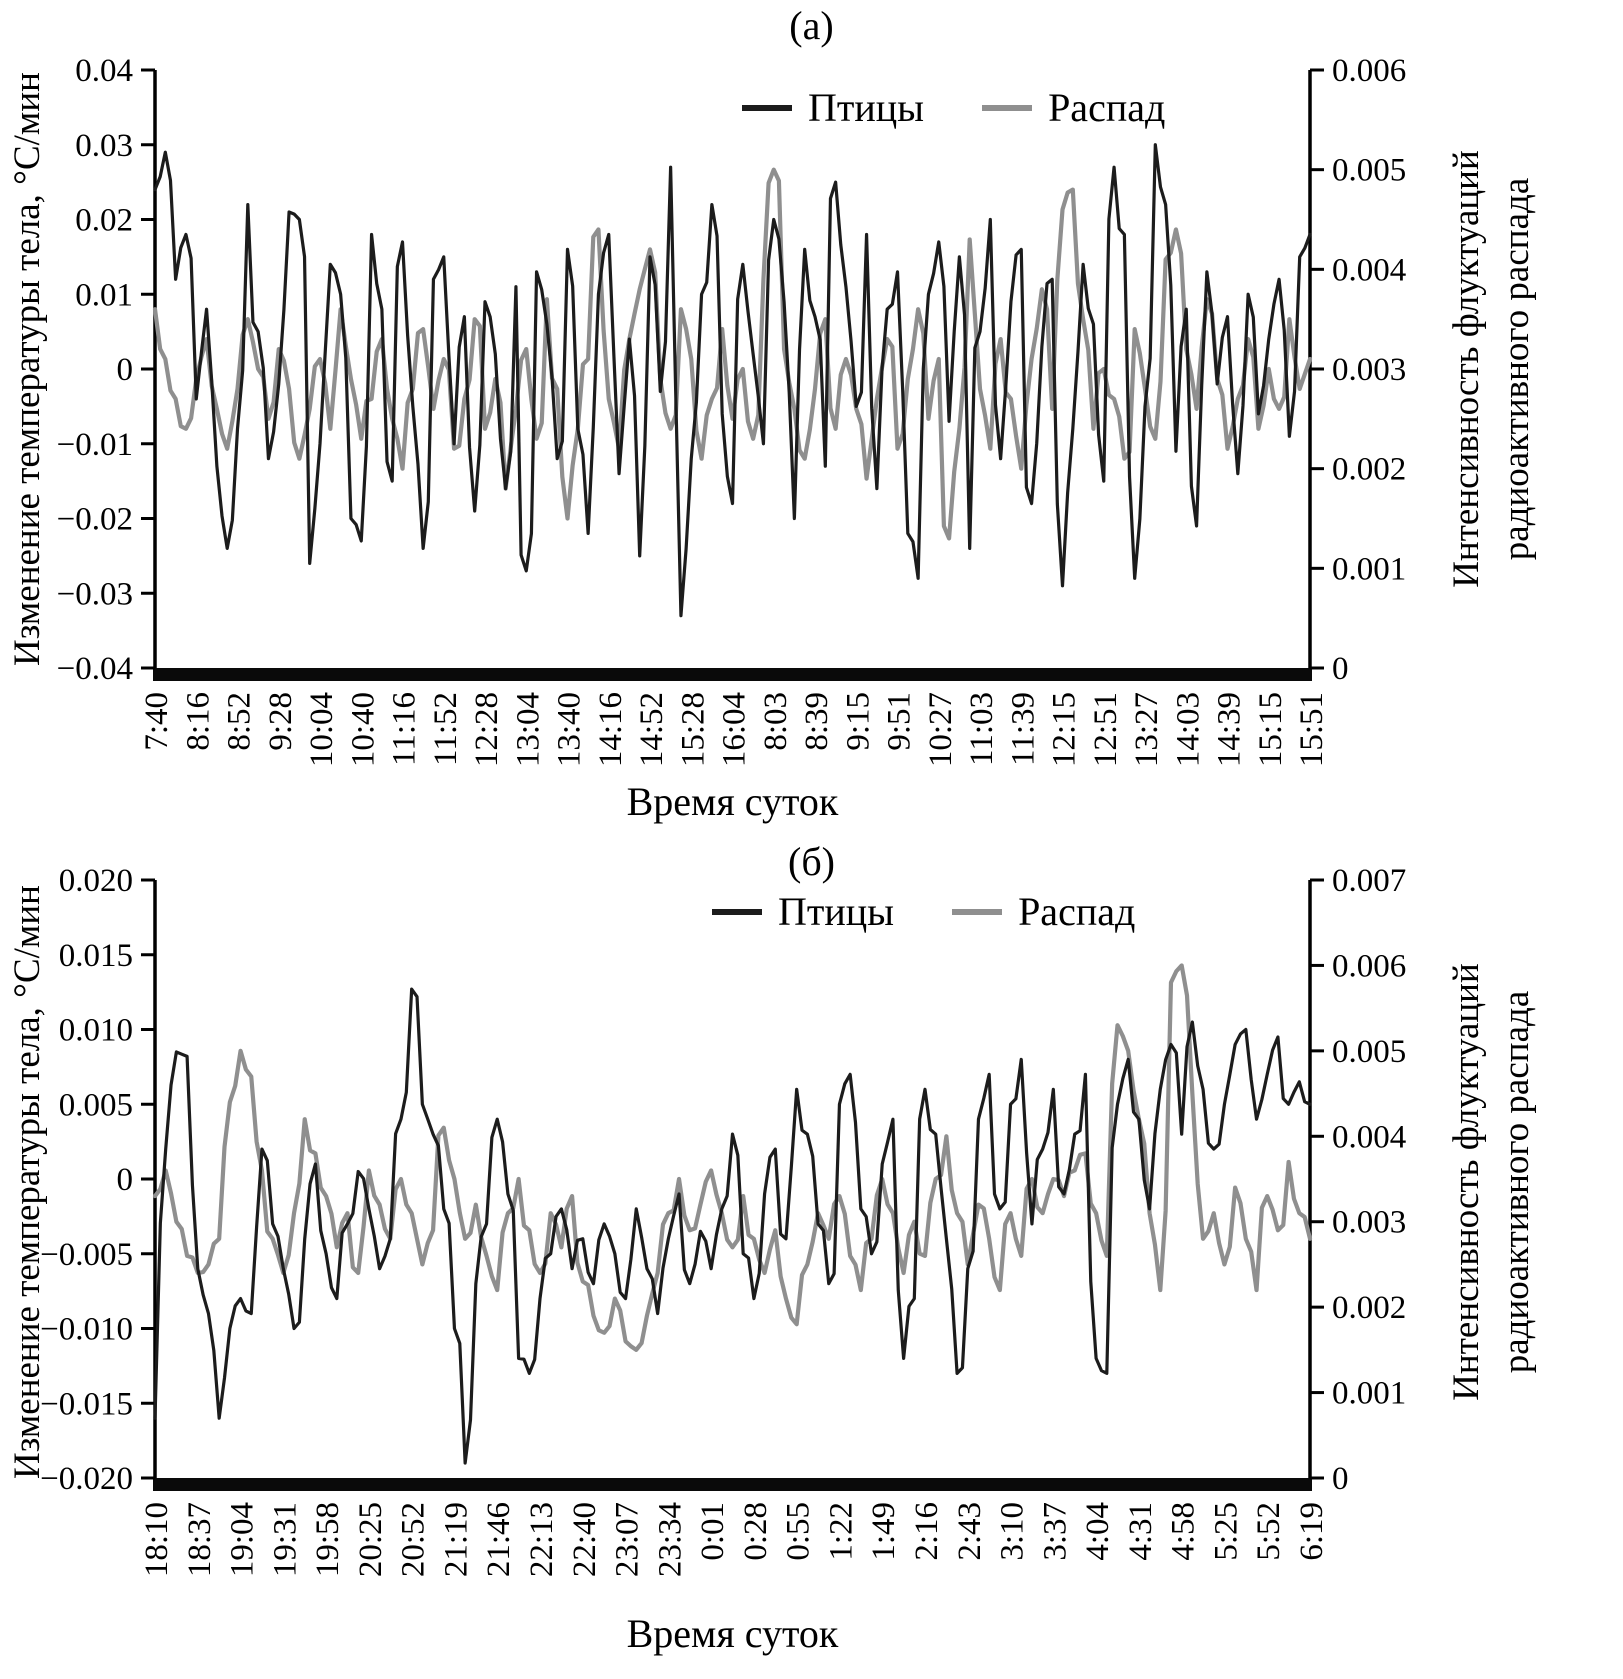  Describe the element at coordinates (104, 71) in the screenshot. I see `left-tick-label: 0.04` at that location.